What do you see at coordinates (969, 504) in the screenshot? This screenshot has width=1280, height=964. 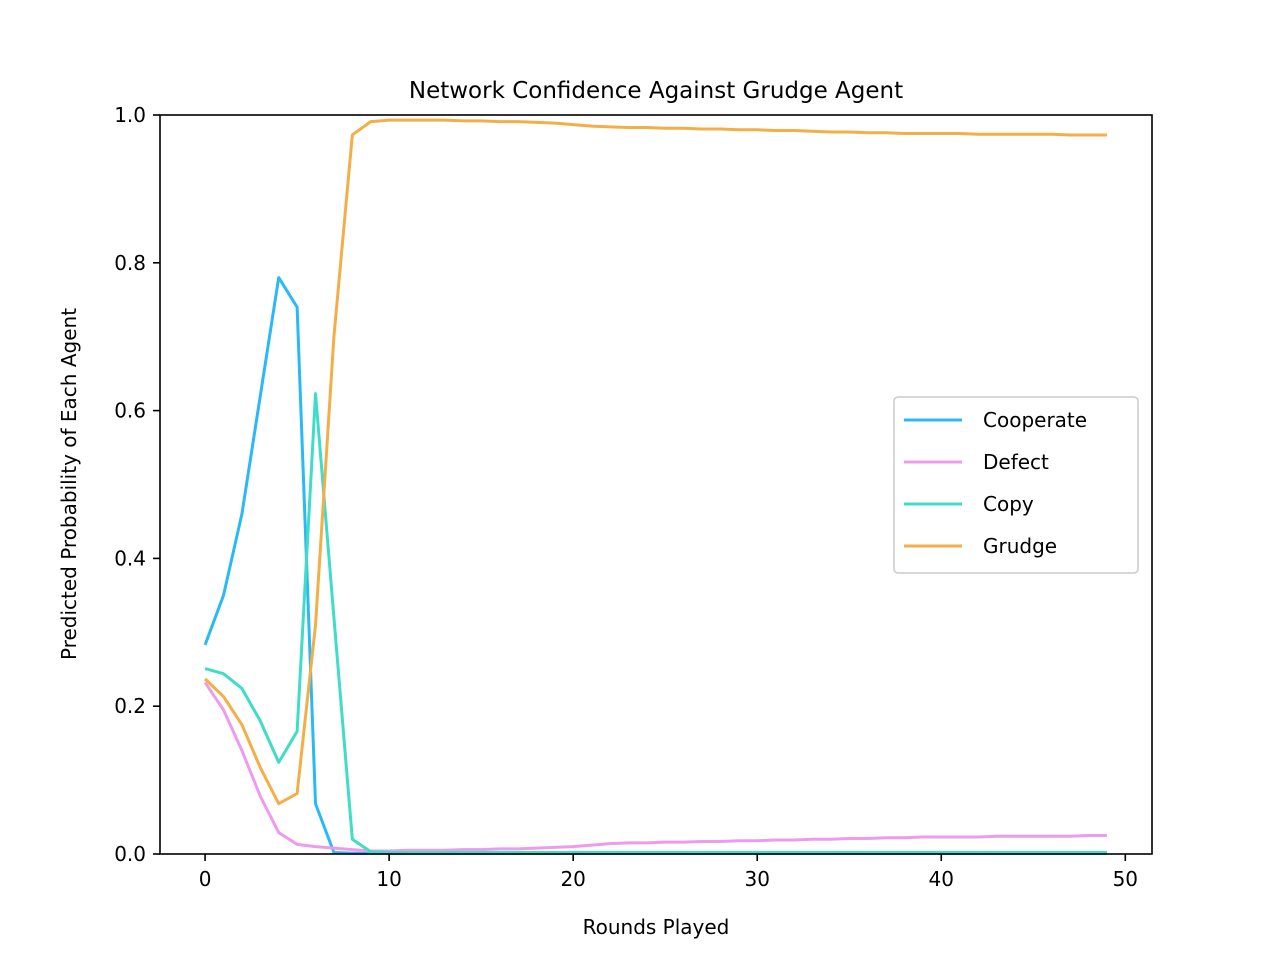 I see `legend-item-copy: Copy` at bounding box center [969, 504].